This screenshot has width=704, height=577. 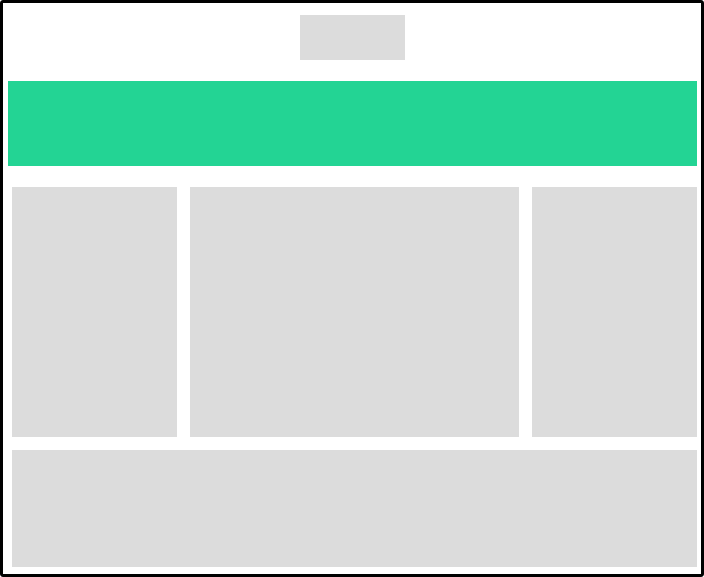 I want to click on hero-banner, so click(x=352, y=123).